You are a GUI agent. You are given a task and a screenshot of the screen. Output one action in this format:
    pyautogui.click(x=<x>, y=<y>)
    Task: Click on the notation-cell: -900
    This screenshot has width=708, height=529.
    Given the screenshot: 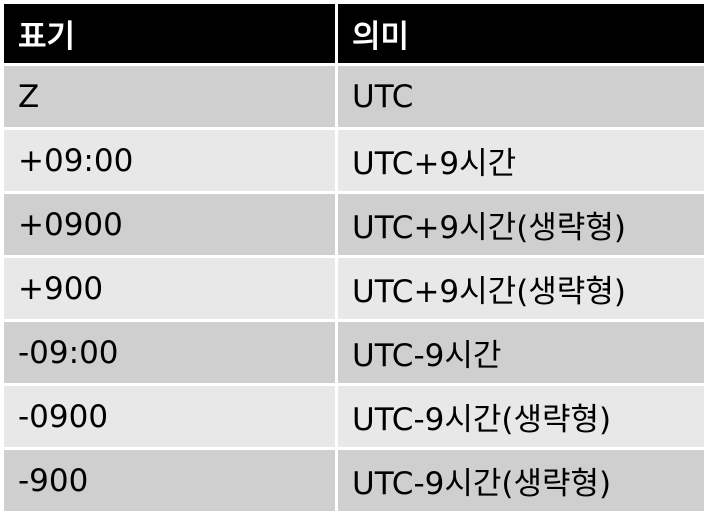 What is the action you would take?
    pyautogui.click(x=169, y=482)
    